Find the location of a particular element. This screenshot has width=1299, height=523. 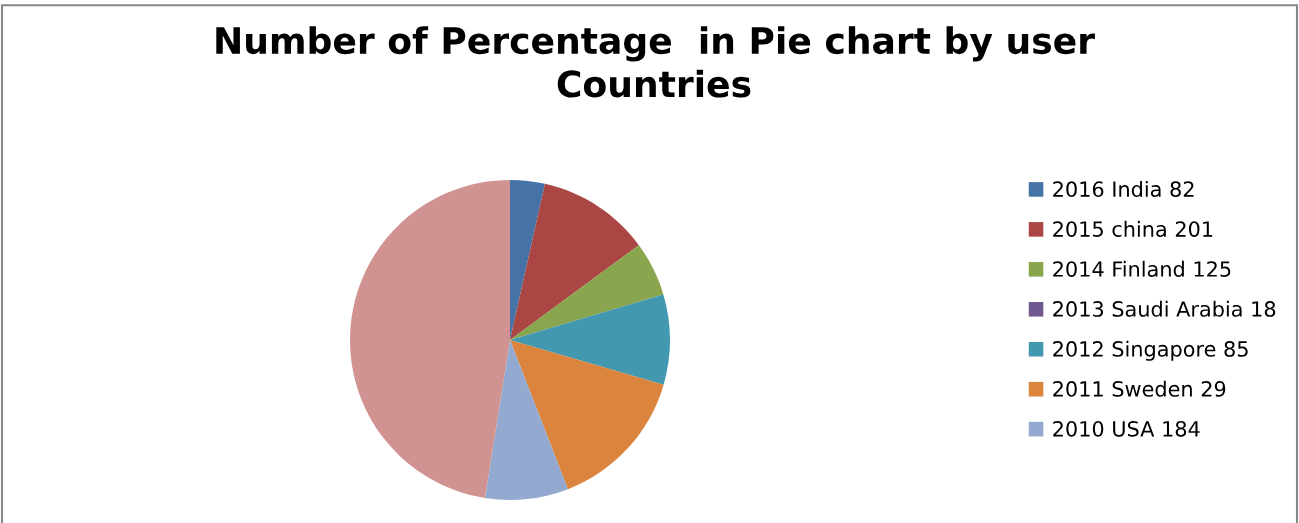

legend-label: 2015 china 201 is located at coordinates (1133, 228).